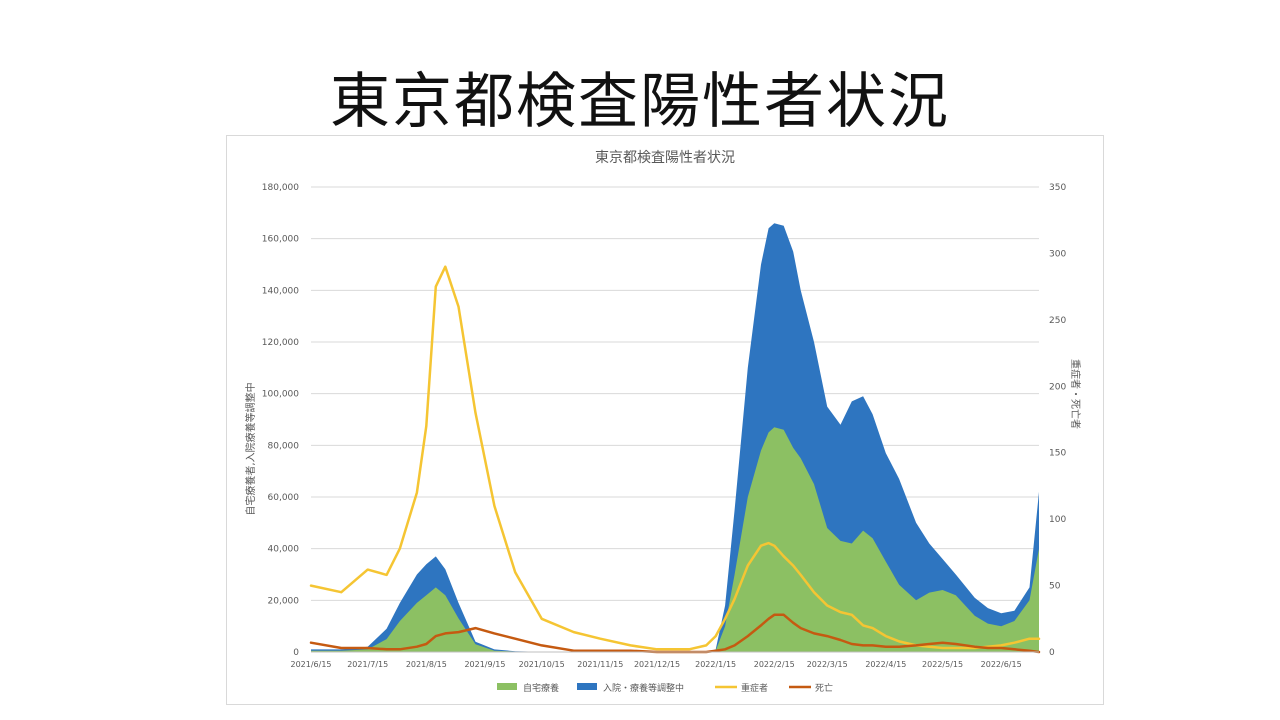 This screenshot has height=720, width=1280. I want to click on y-tick-label: 140,000, so click(280, 291).